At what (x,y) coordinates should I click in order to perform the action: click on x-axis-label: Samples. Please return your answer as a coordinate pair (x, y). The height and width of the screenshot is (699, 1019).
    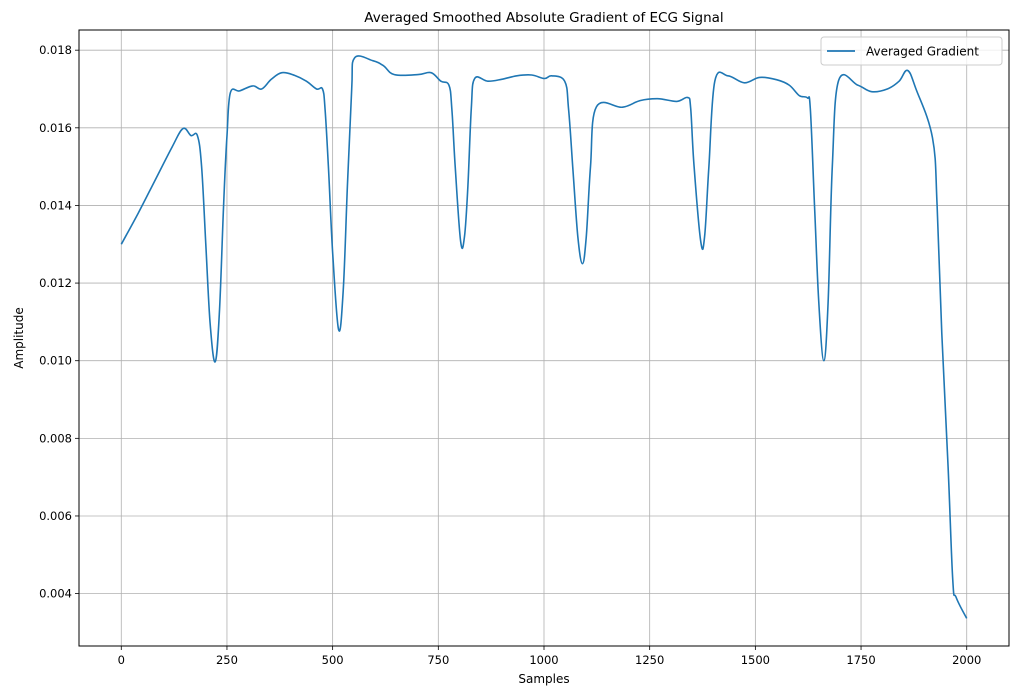
    Looking at the image, I should click on (543, 679).